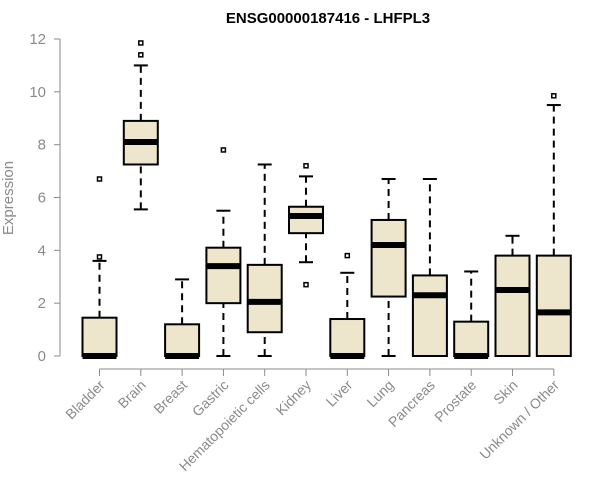  Describe the element at coordinates (505, 392) in the screenshot. I see `x-tick-label: Skin` at that location.